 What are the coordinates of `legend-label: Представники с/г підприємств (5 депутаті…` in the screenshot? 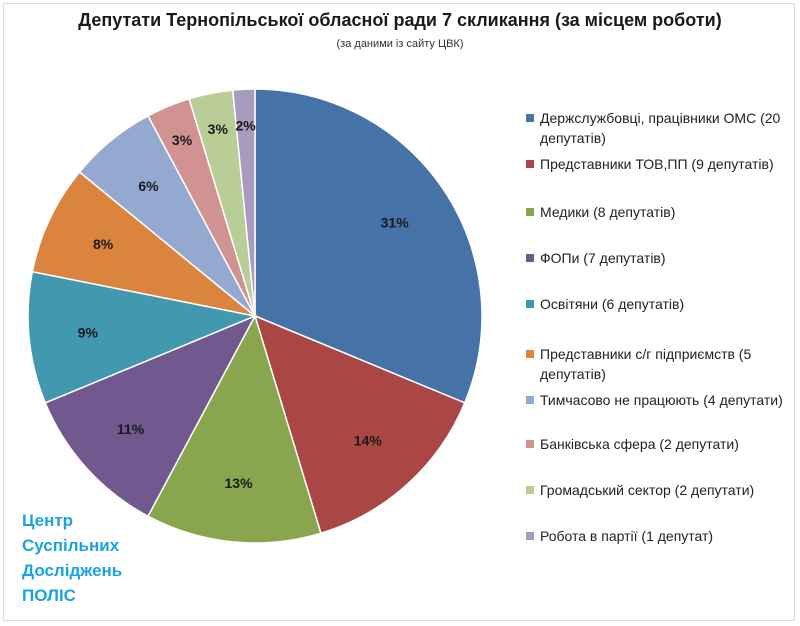 It's located at (646, 364).